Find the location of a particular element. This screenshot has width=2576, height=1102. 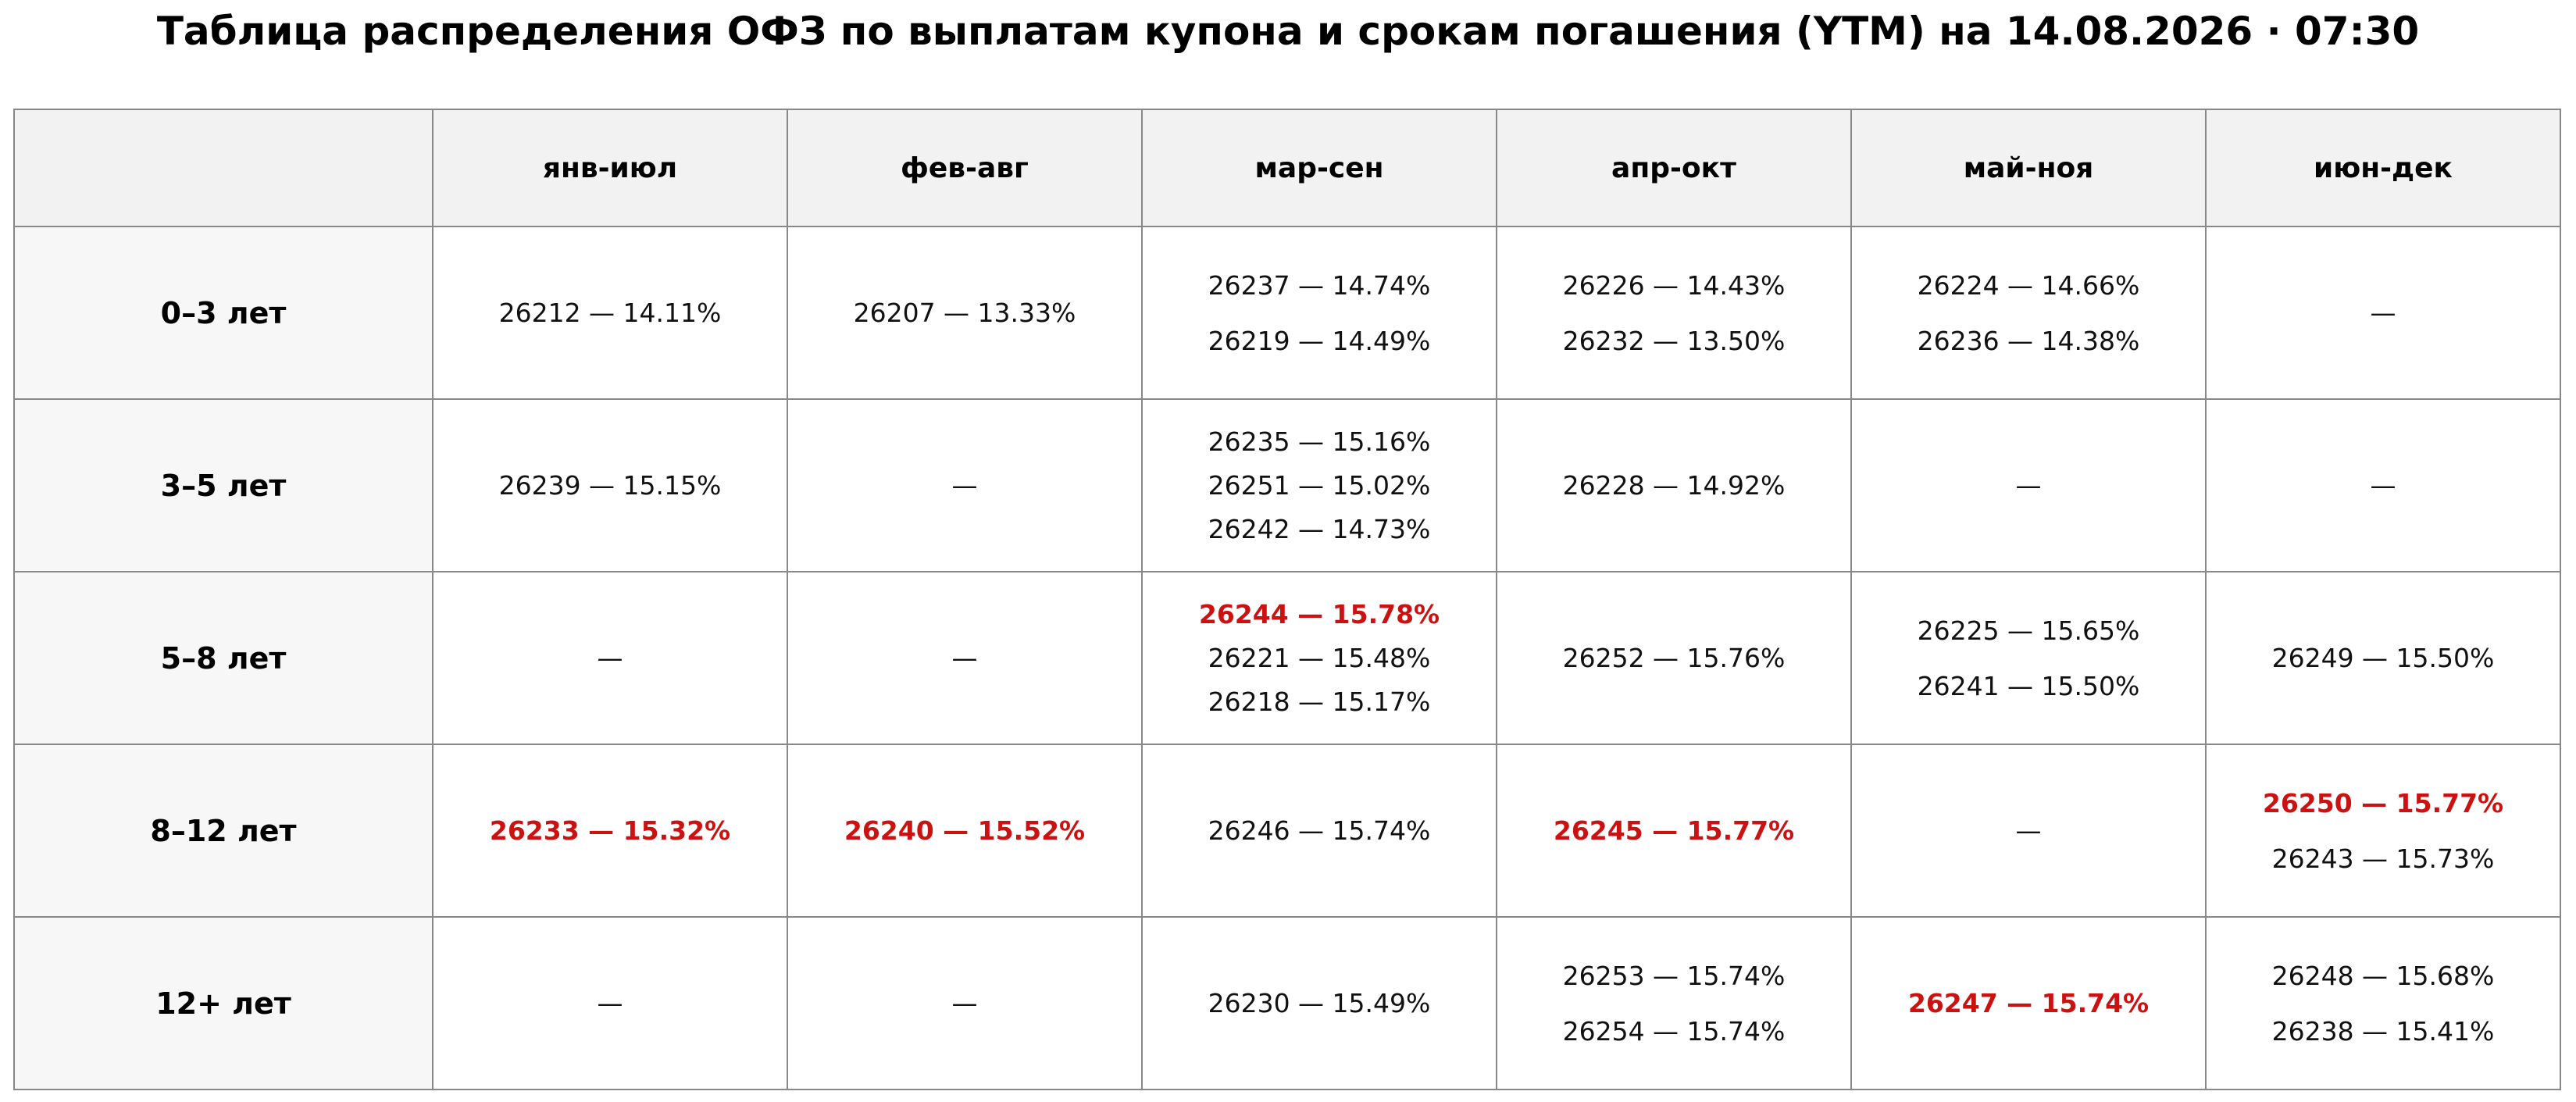

row-label: 12+ лет is located at coordinates (223, 1003).